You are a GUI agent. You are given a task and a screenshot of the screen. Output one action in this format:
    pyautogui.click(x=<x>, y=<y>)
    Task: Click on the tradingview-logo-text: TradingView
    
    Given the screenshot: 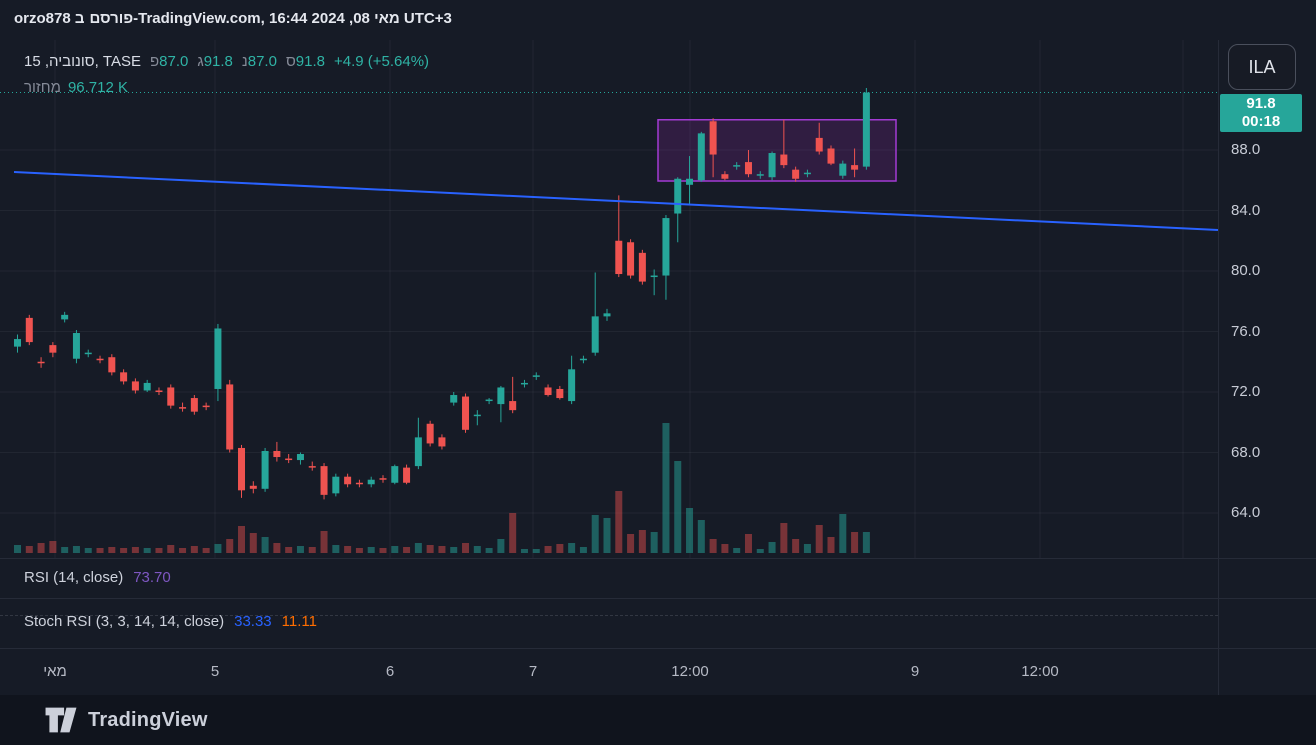 What is the action you would take?
    pyautogui.click(x=148, y=719)
    